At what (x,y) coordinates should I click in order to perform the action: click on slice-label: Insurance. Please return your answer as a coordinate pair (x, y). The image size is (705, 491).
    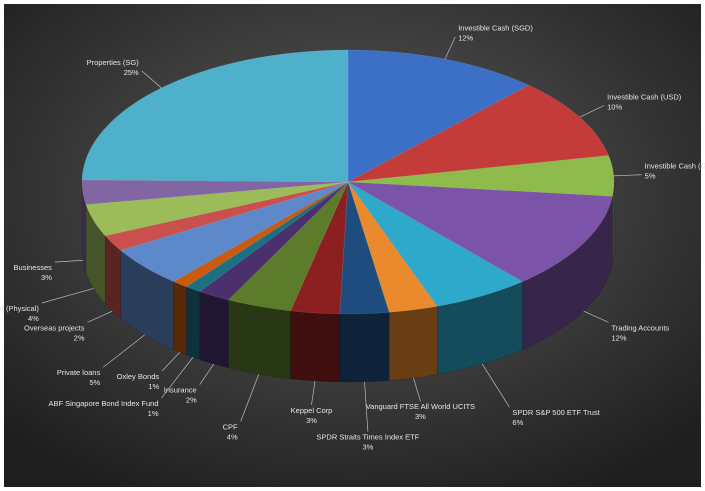
    Looking at the image, I should click on (180, 390).